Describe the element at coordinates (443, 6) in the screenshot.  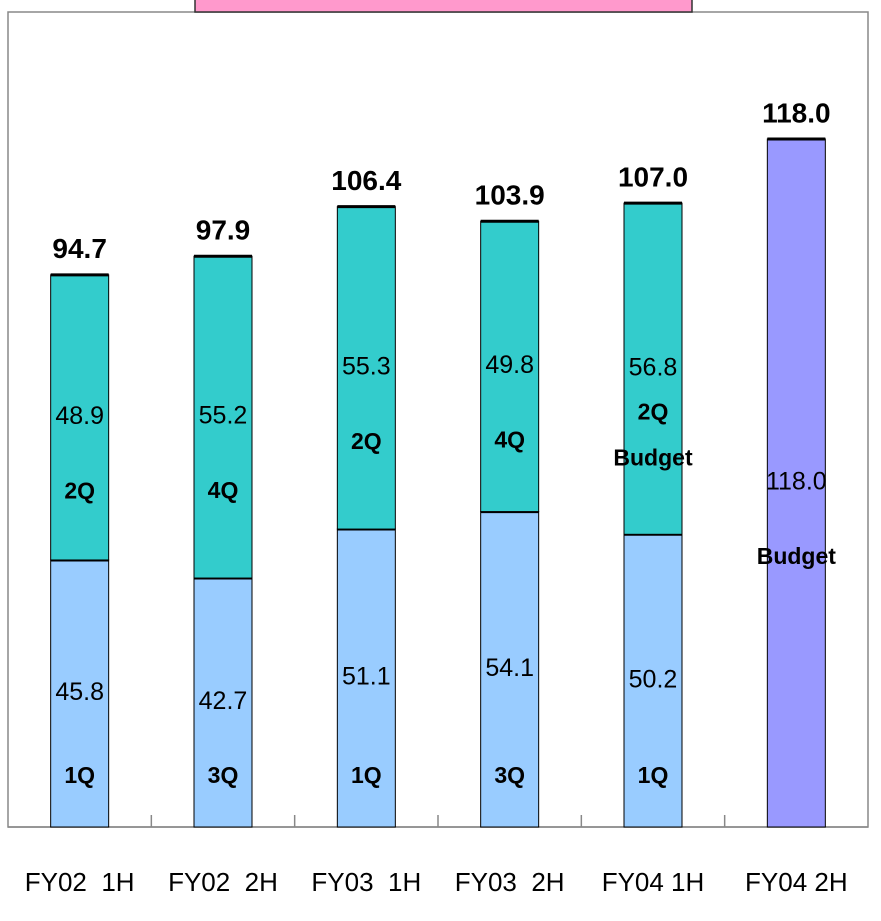
I see `title-box` at that location.